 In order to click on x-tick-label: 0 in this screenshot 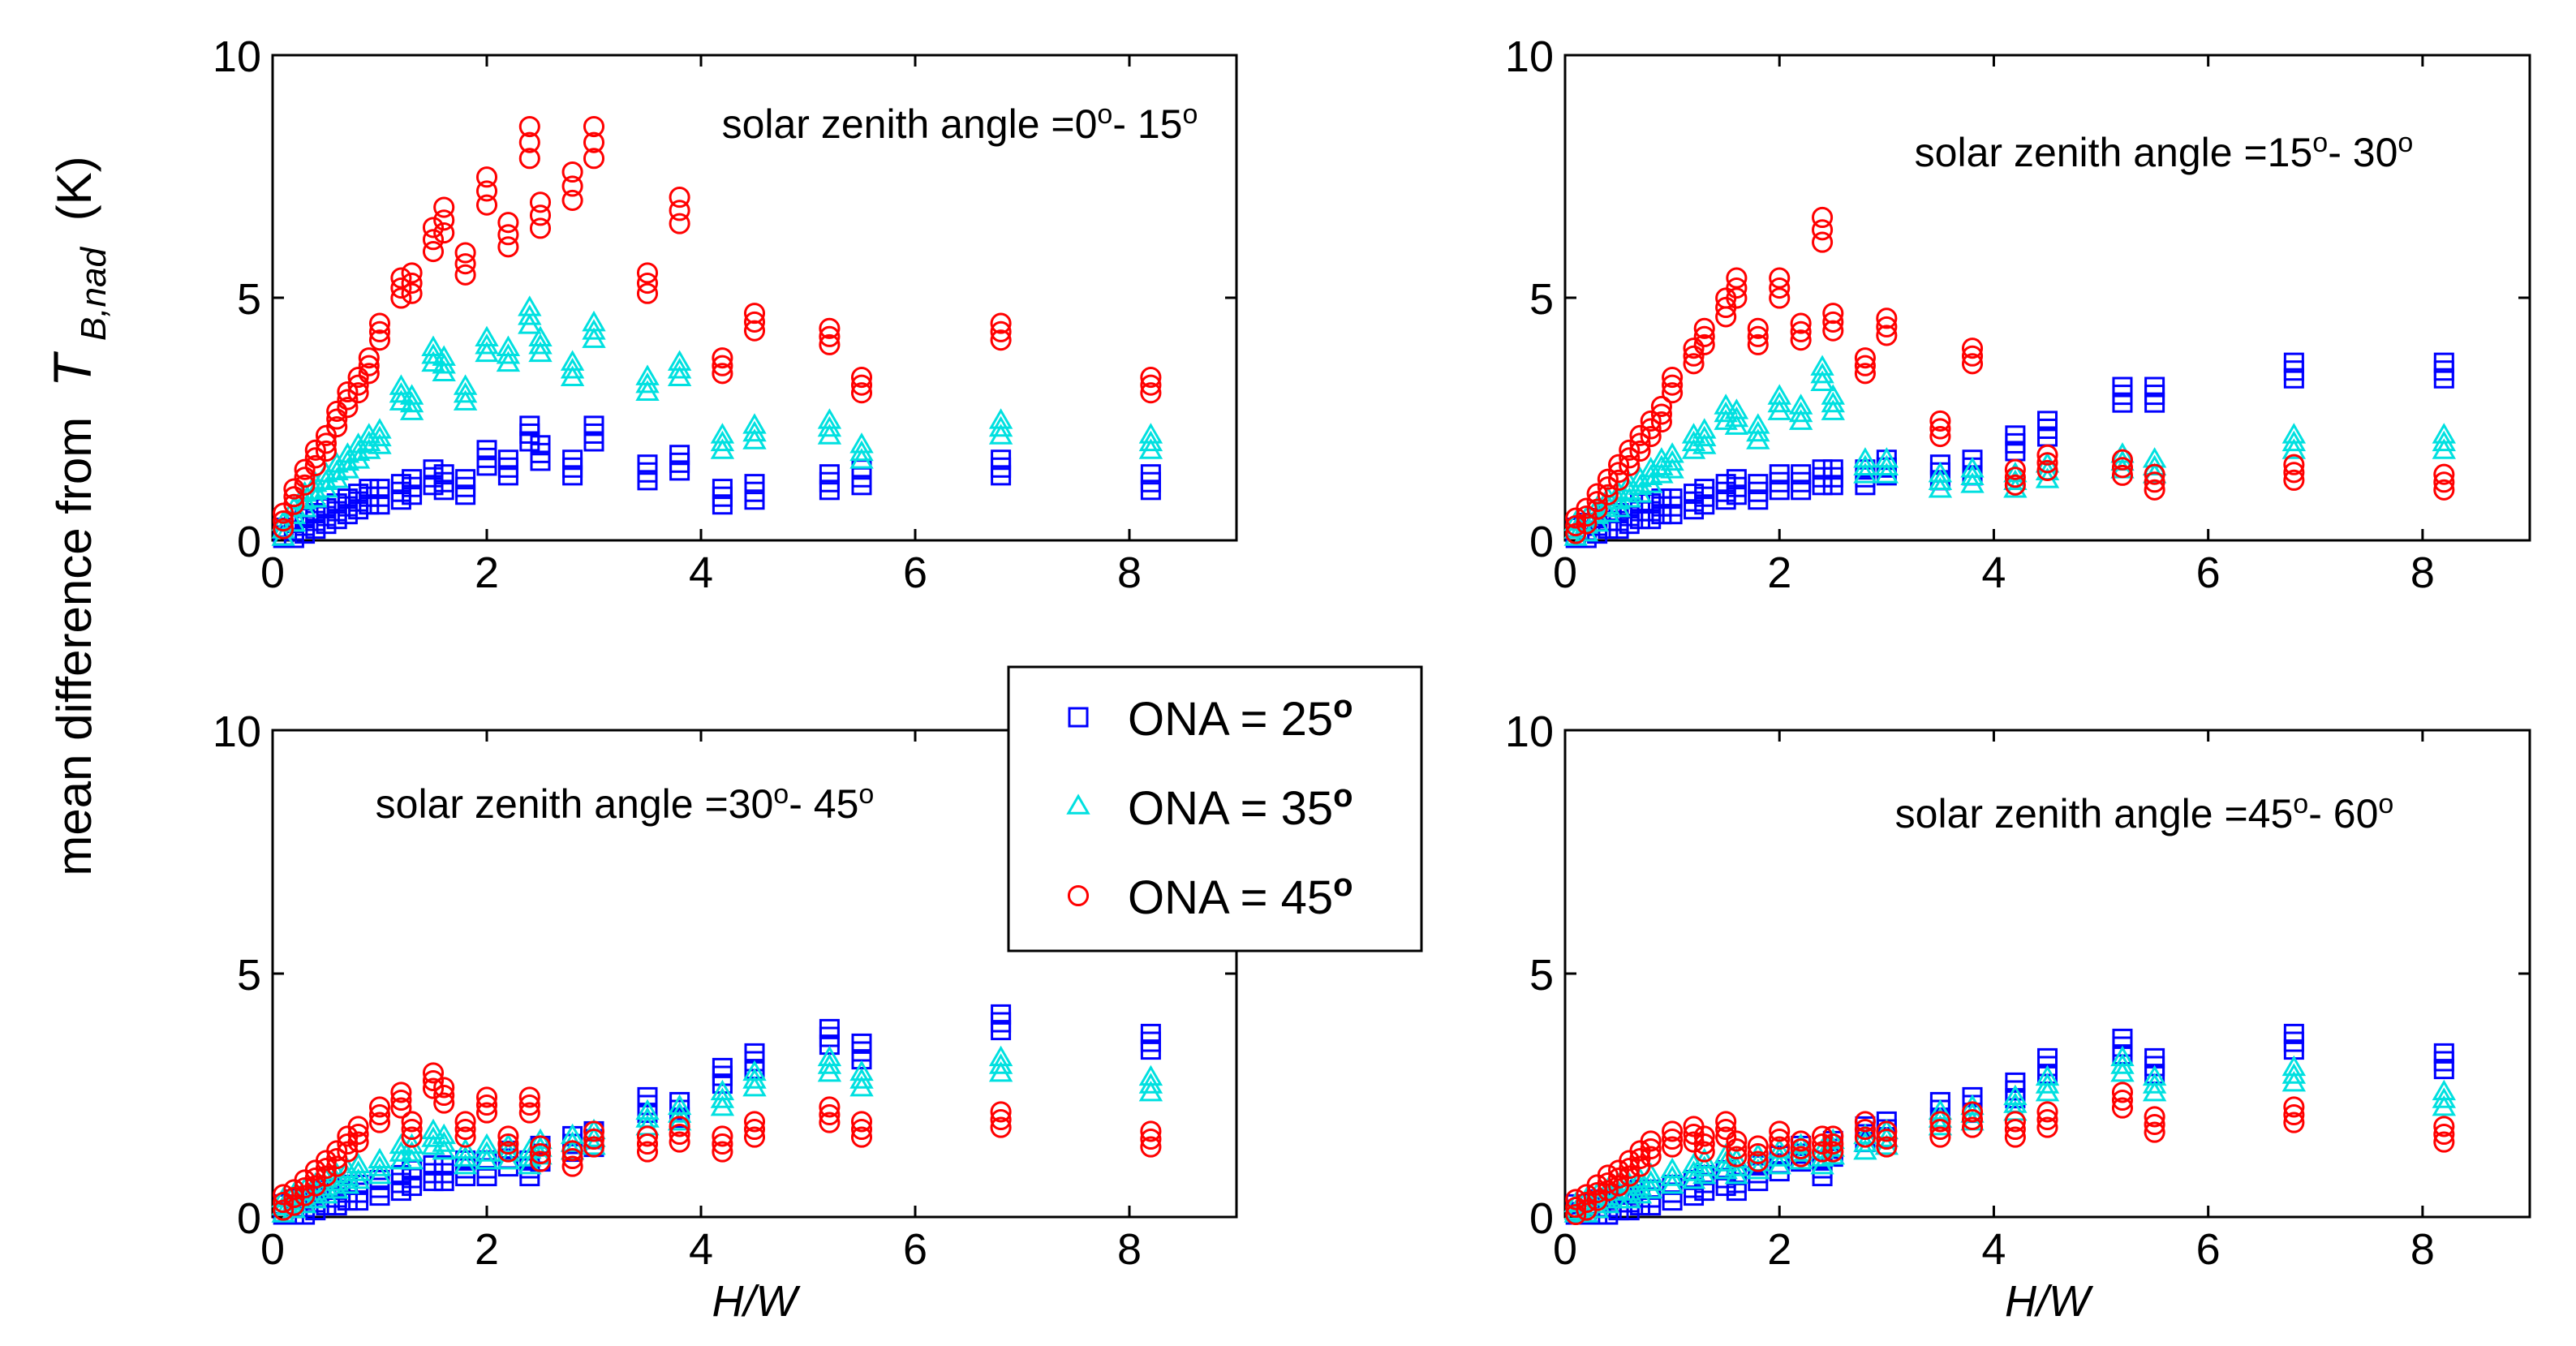, I will do `click(272, 573)`.